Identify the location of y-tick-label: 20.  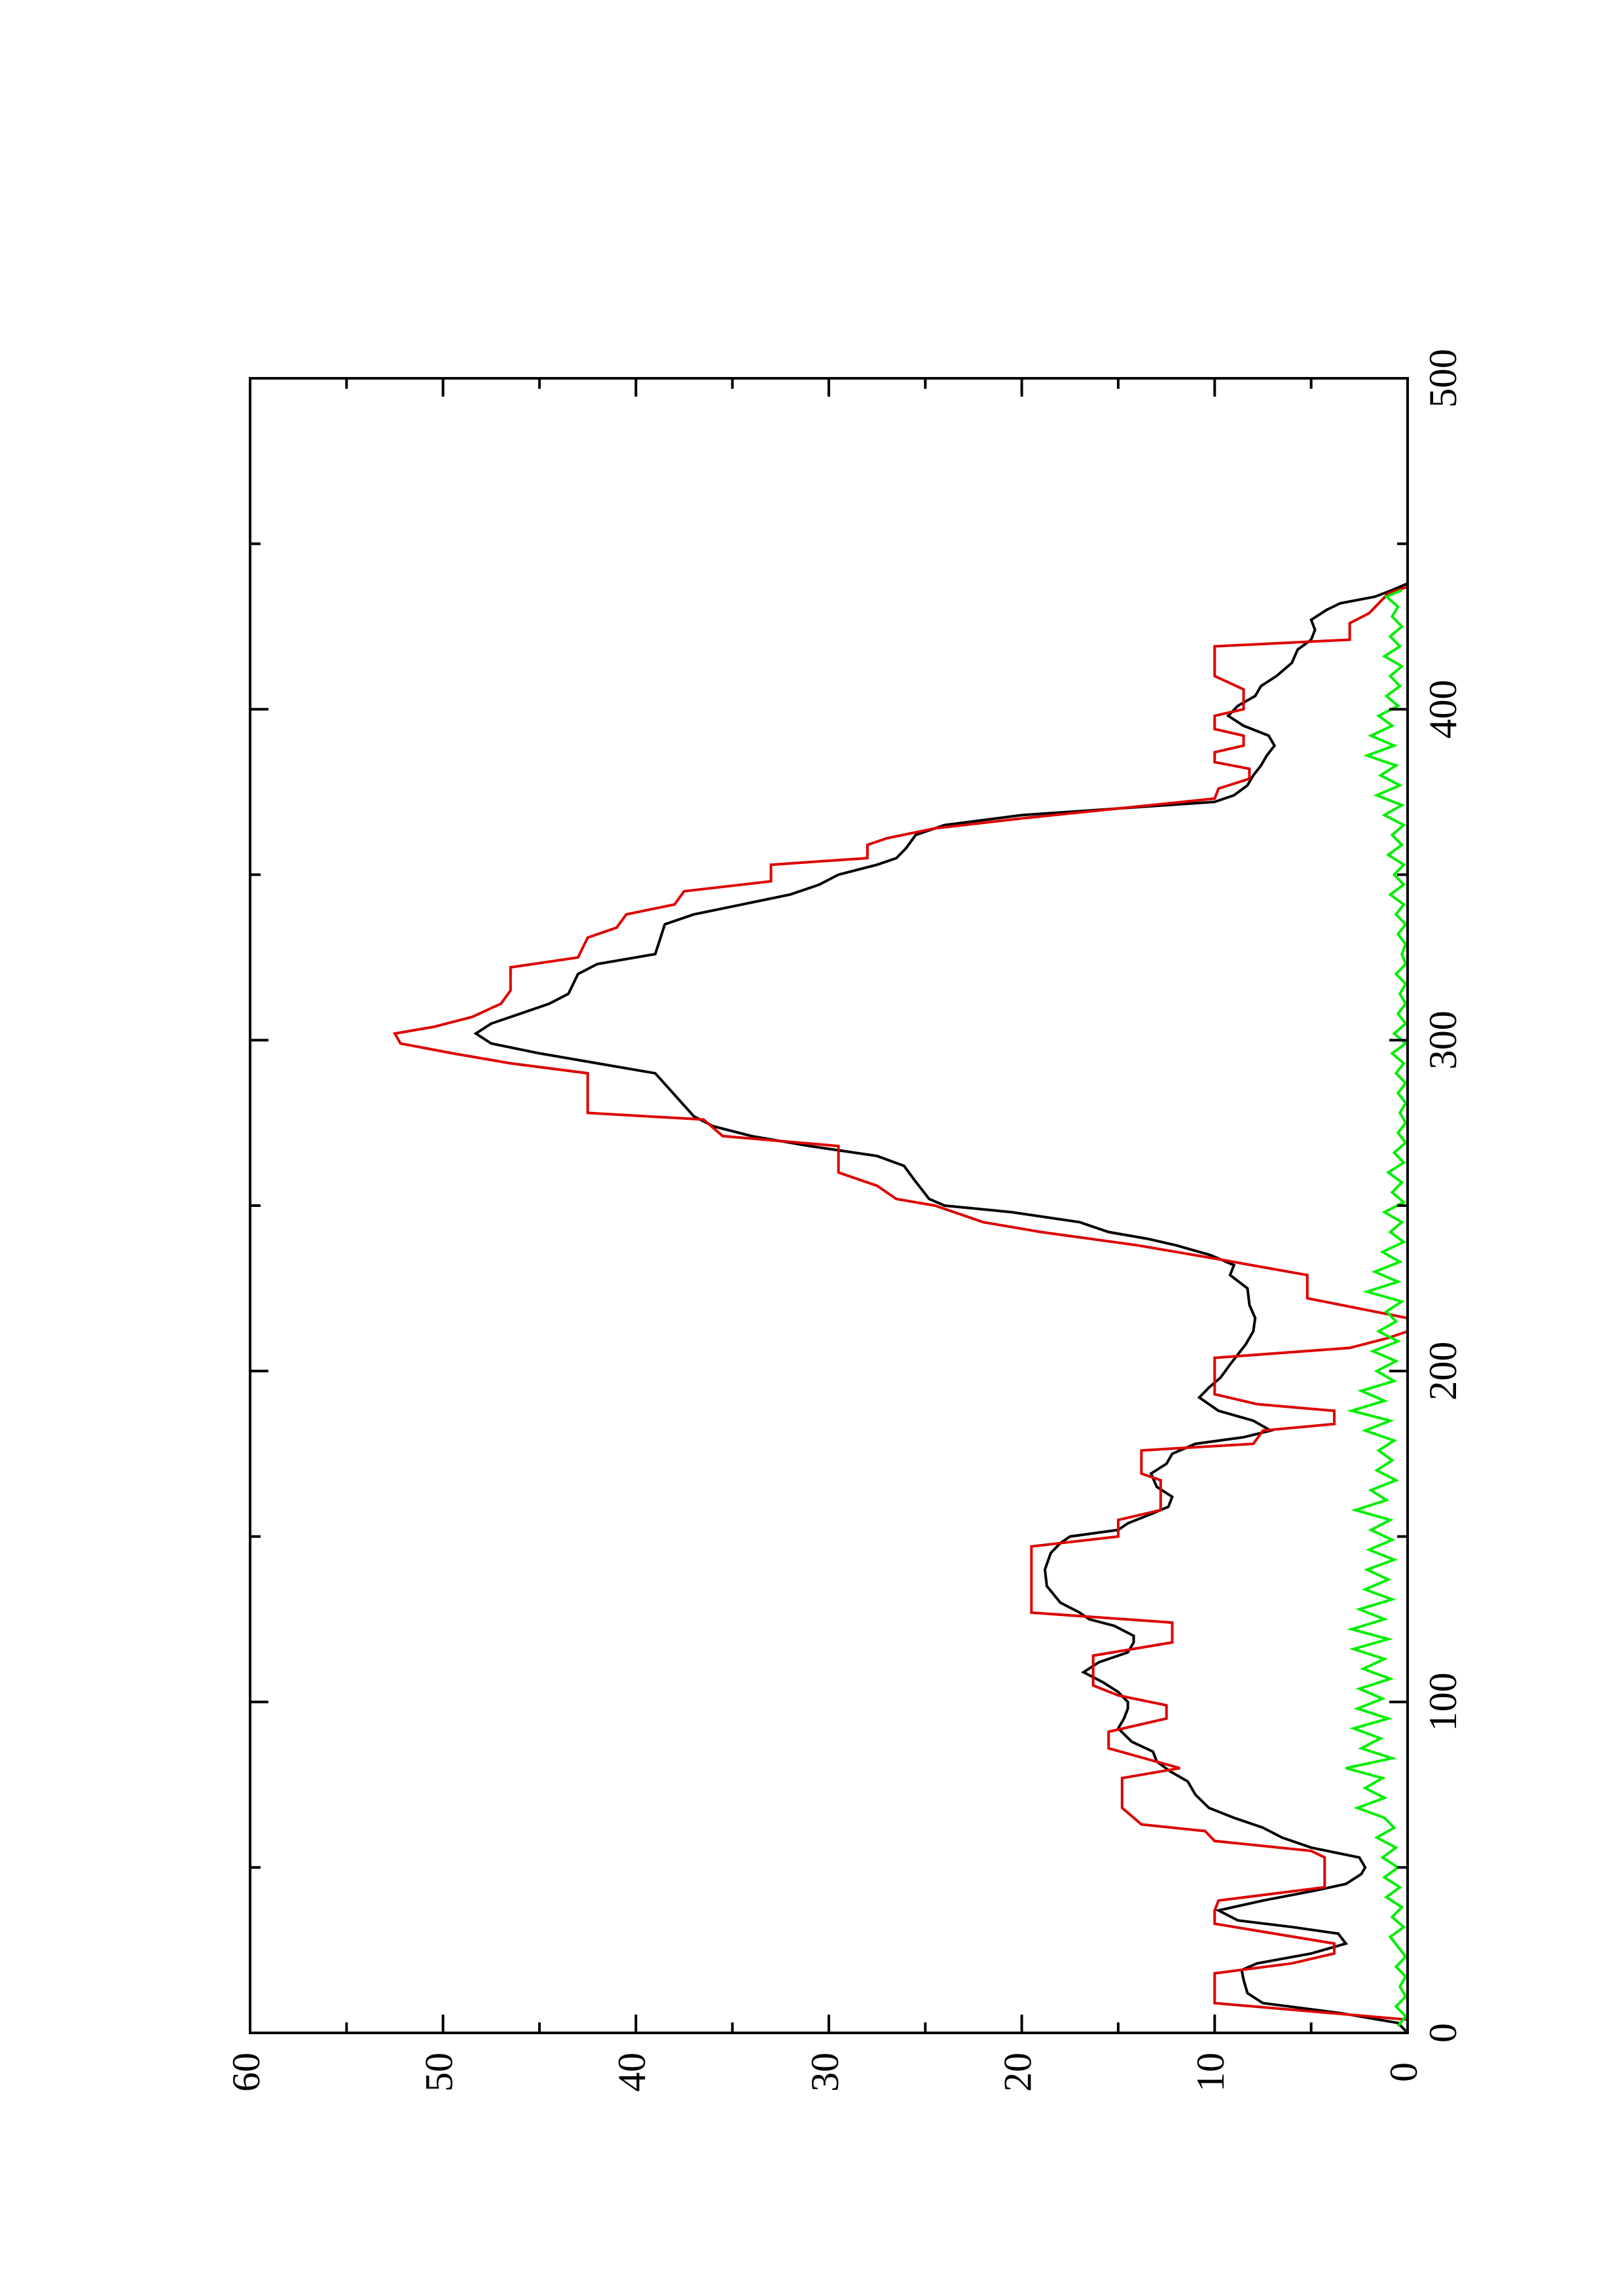
(1017, 2072).